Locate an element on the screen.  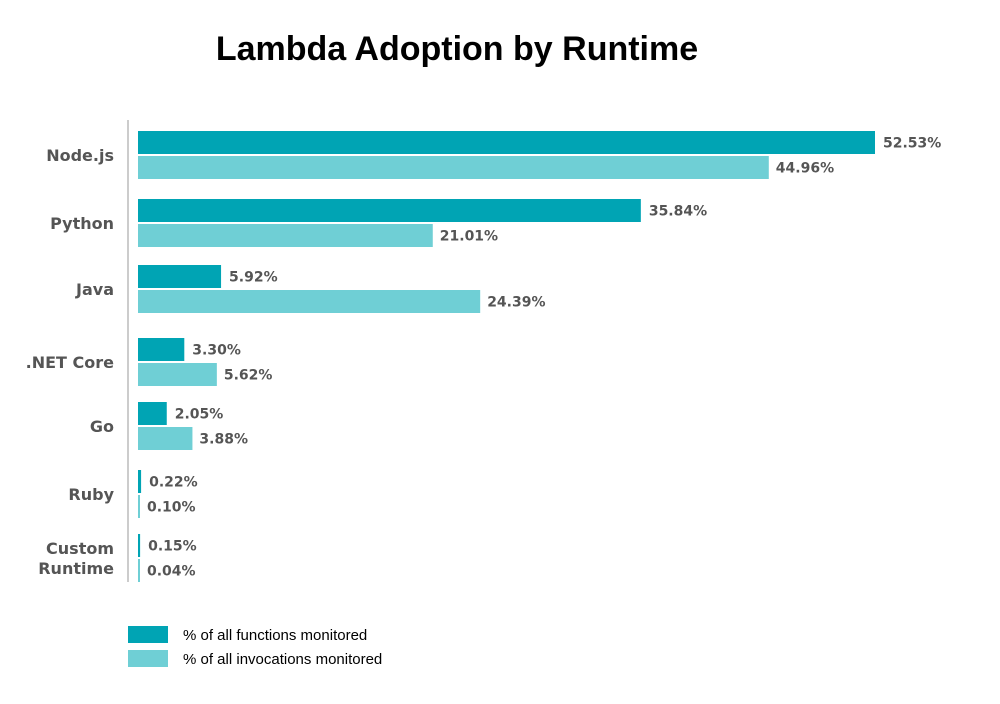
legend-label-invocations: % of all invocations monitored is located at coordinates (282, 659).